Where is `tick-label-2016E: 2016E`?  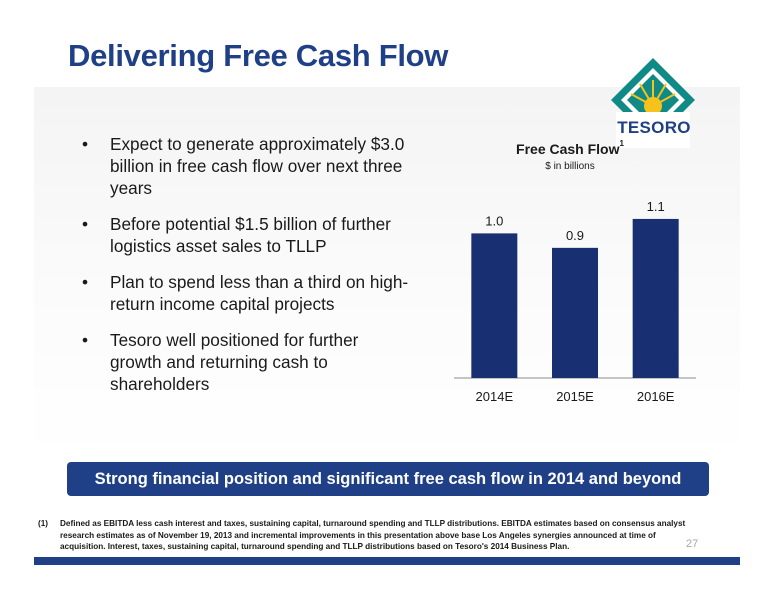 tick-label-2016E: 2016E is located at coordinates (656, 396).